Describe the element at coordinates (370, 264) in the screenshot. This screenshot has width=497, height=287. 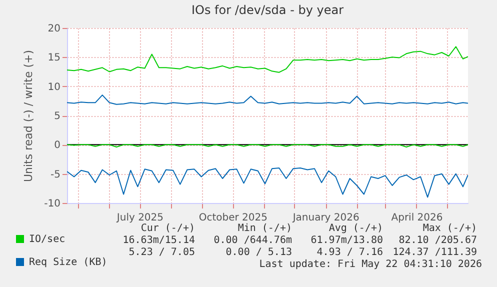
I see `text: Last update: Fri May 22 04:31:10 2026` at that location.